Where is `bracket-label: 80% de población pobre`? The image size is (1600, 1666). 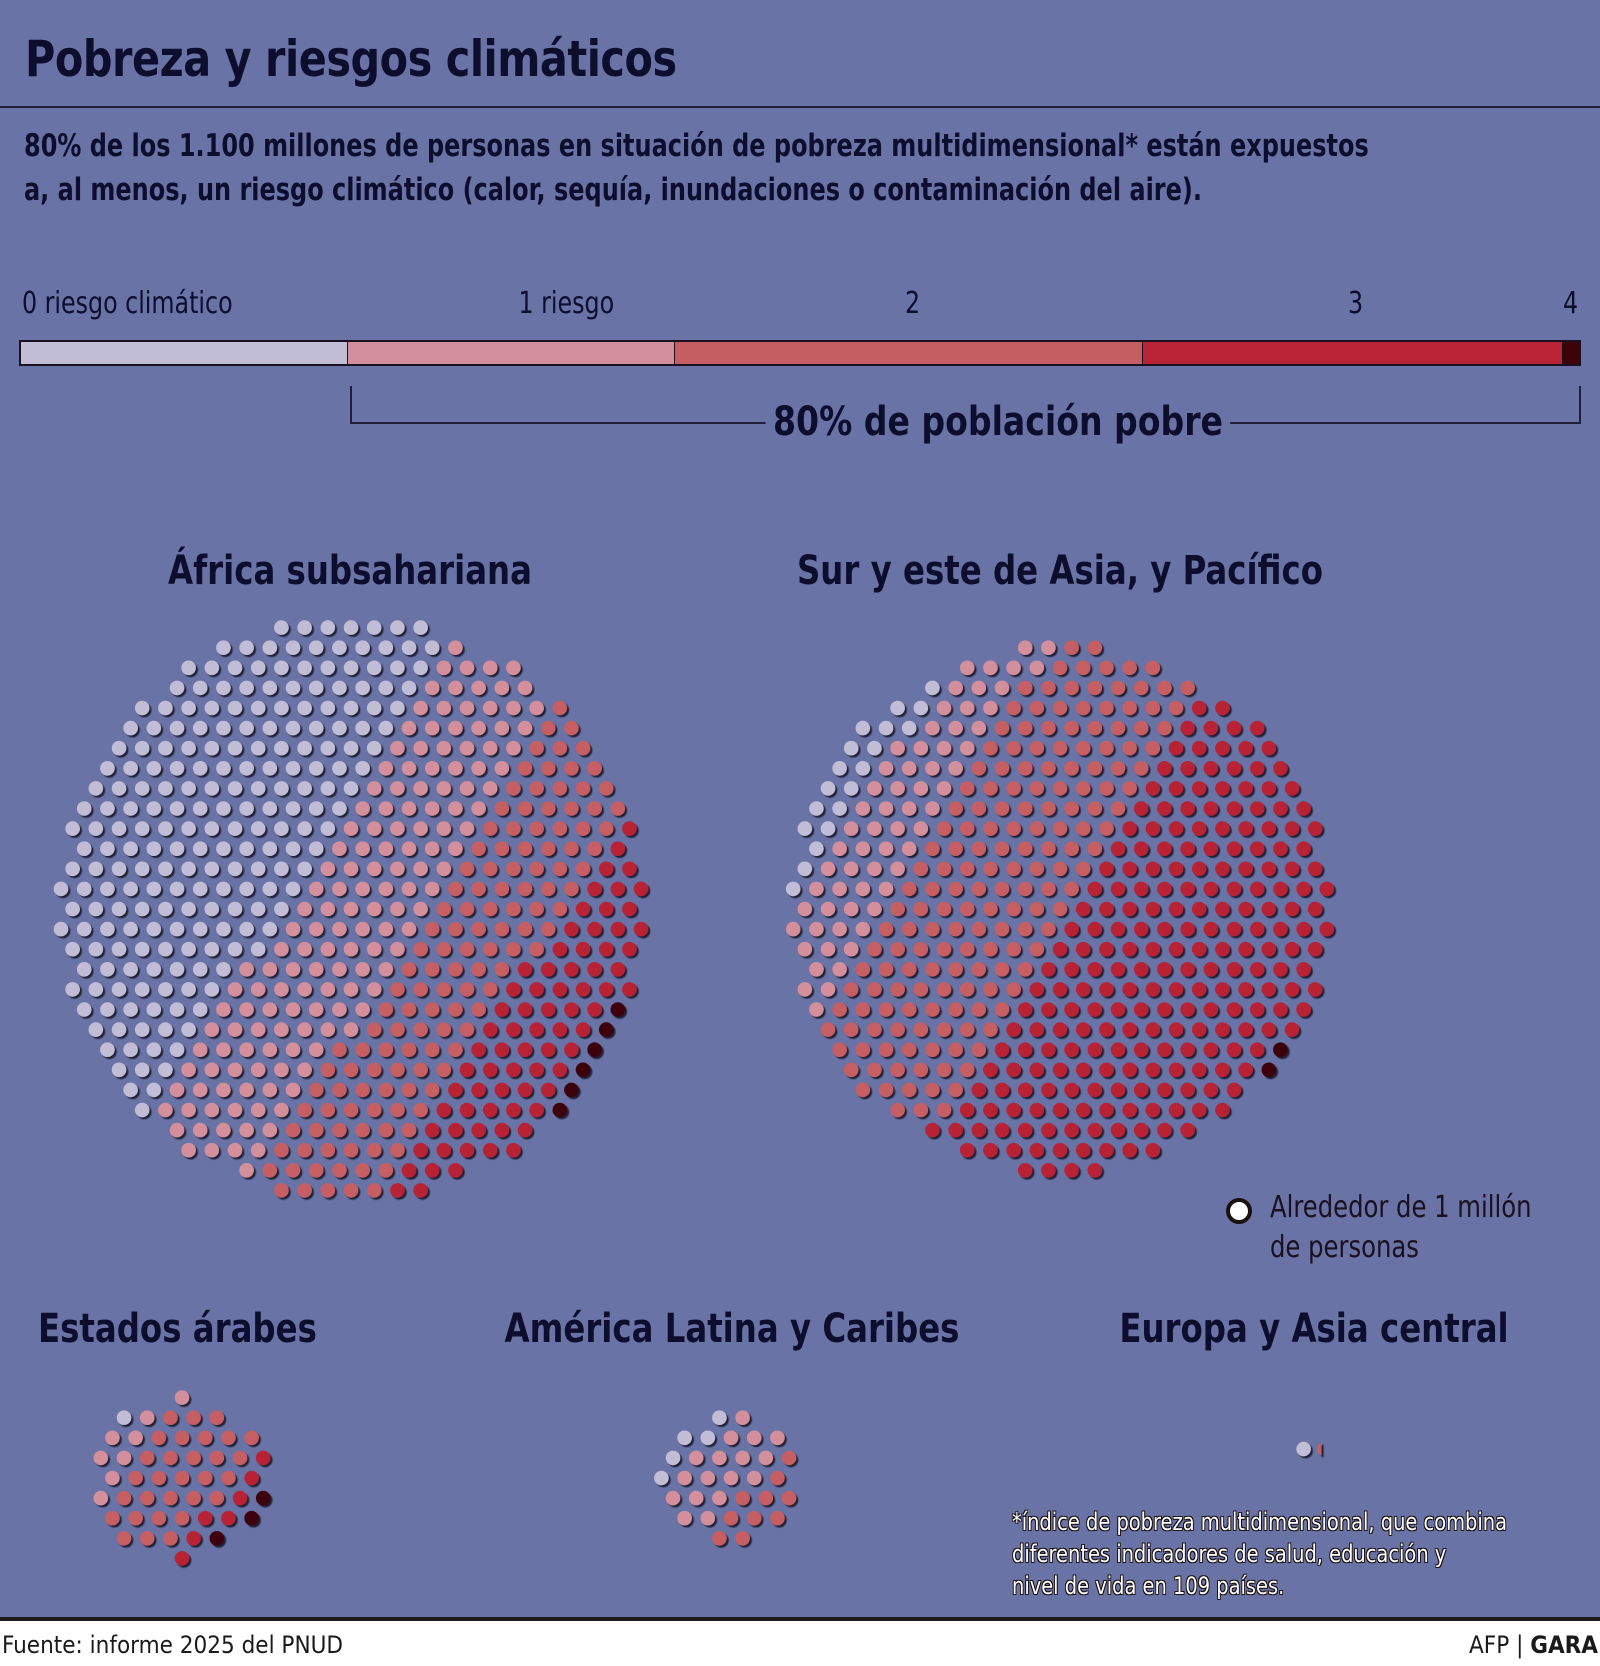
bracket-label: 80% de población pobre is located at coordinates (998, 422).